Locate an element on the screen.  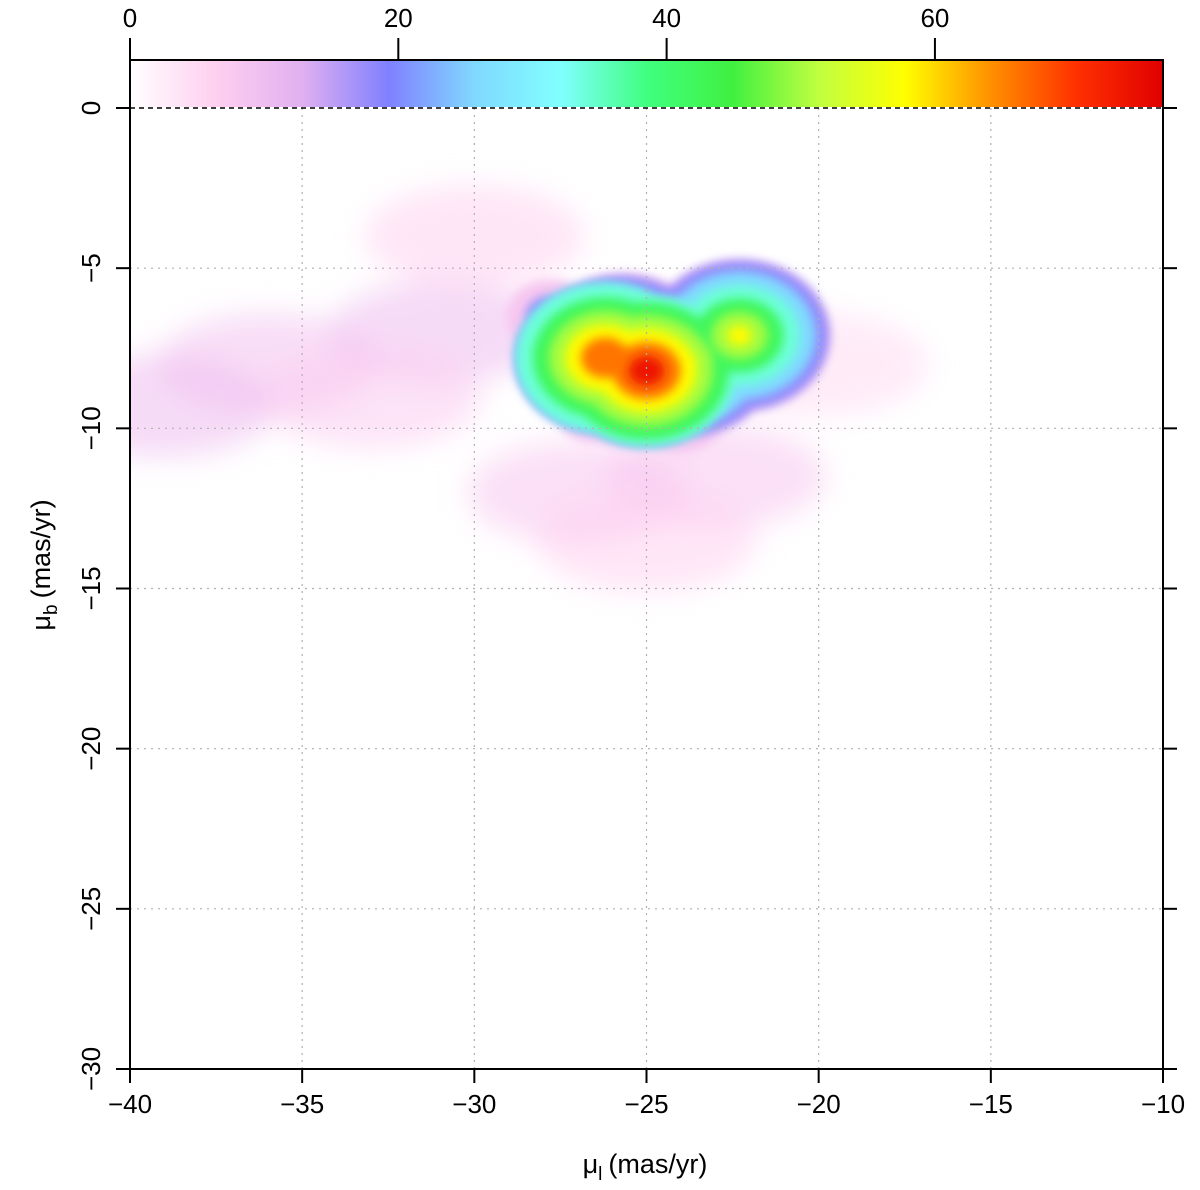
x-tick-label: −40 is located at coordinates (130, 1104).